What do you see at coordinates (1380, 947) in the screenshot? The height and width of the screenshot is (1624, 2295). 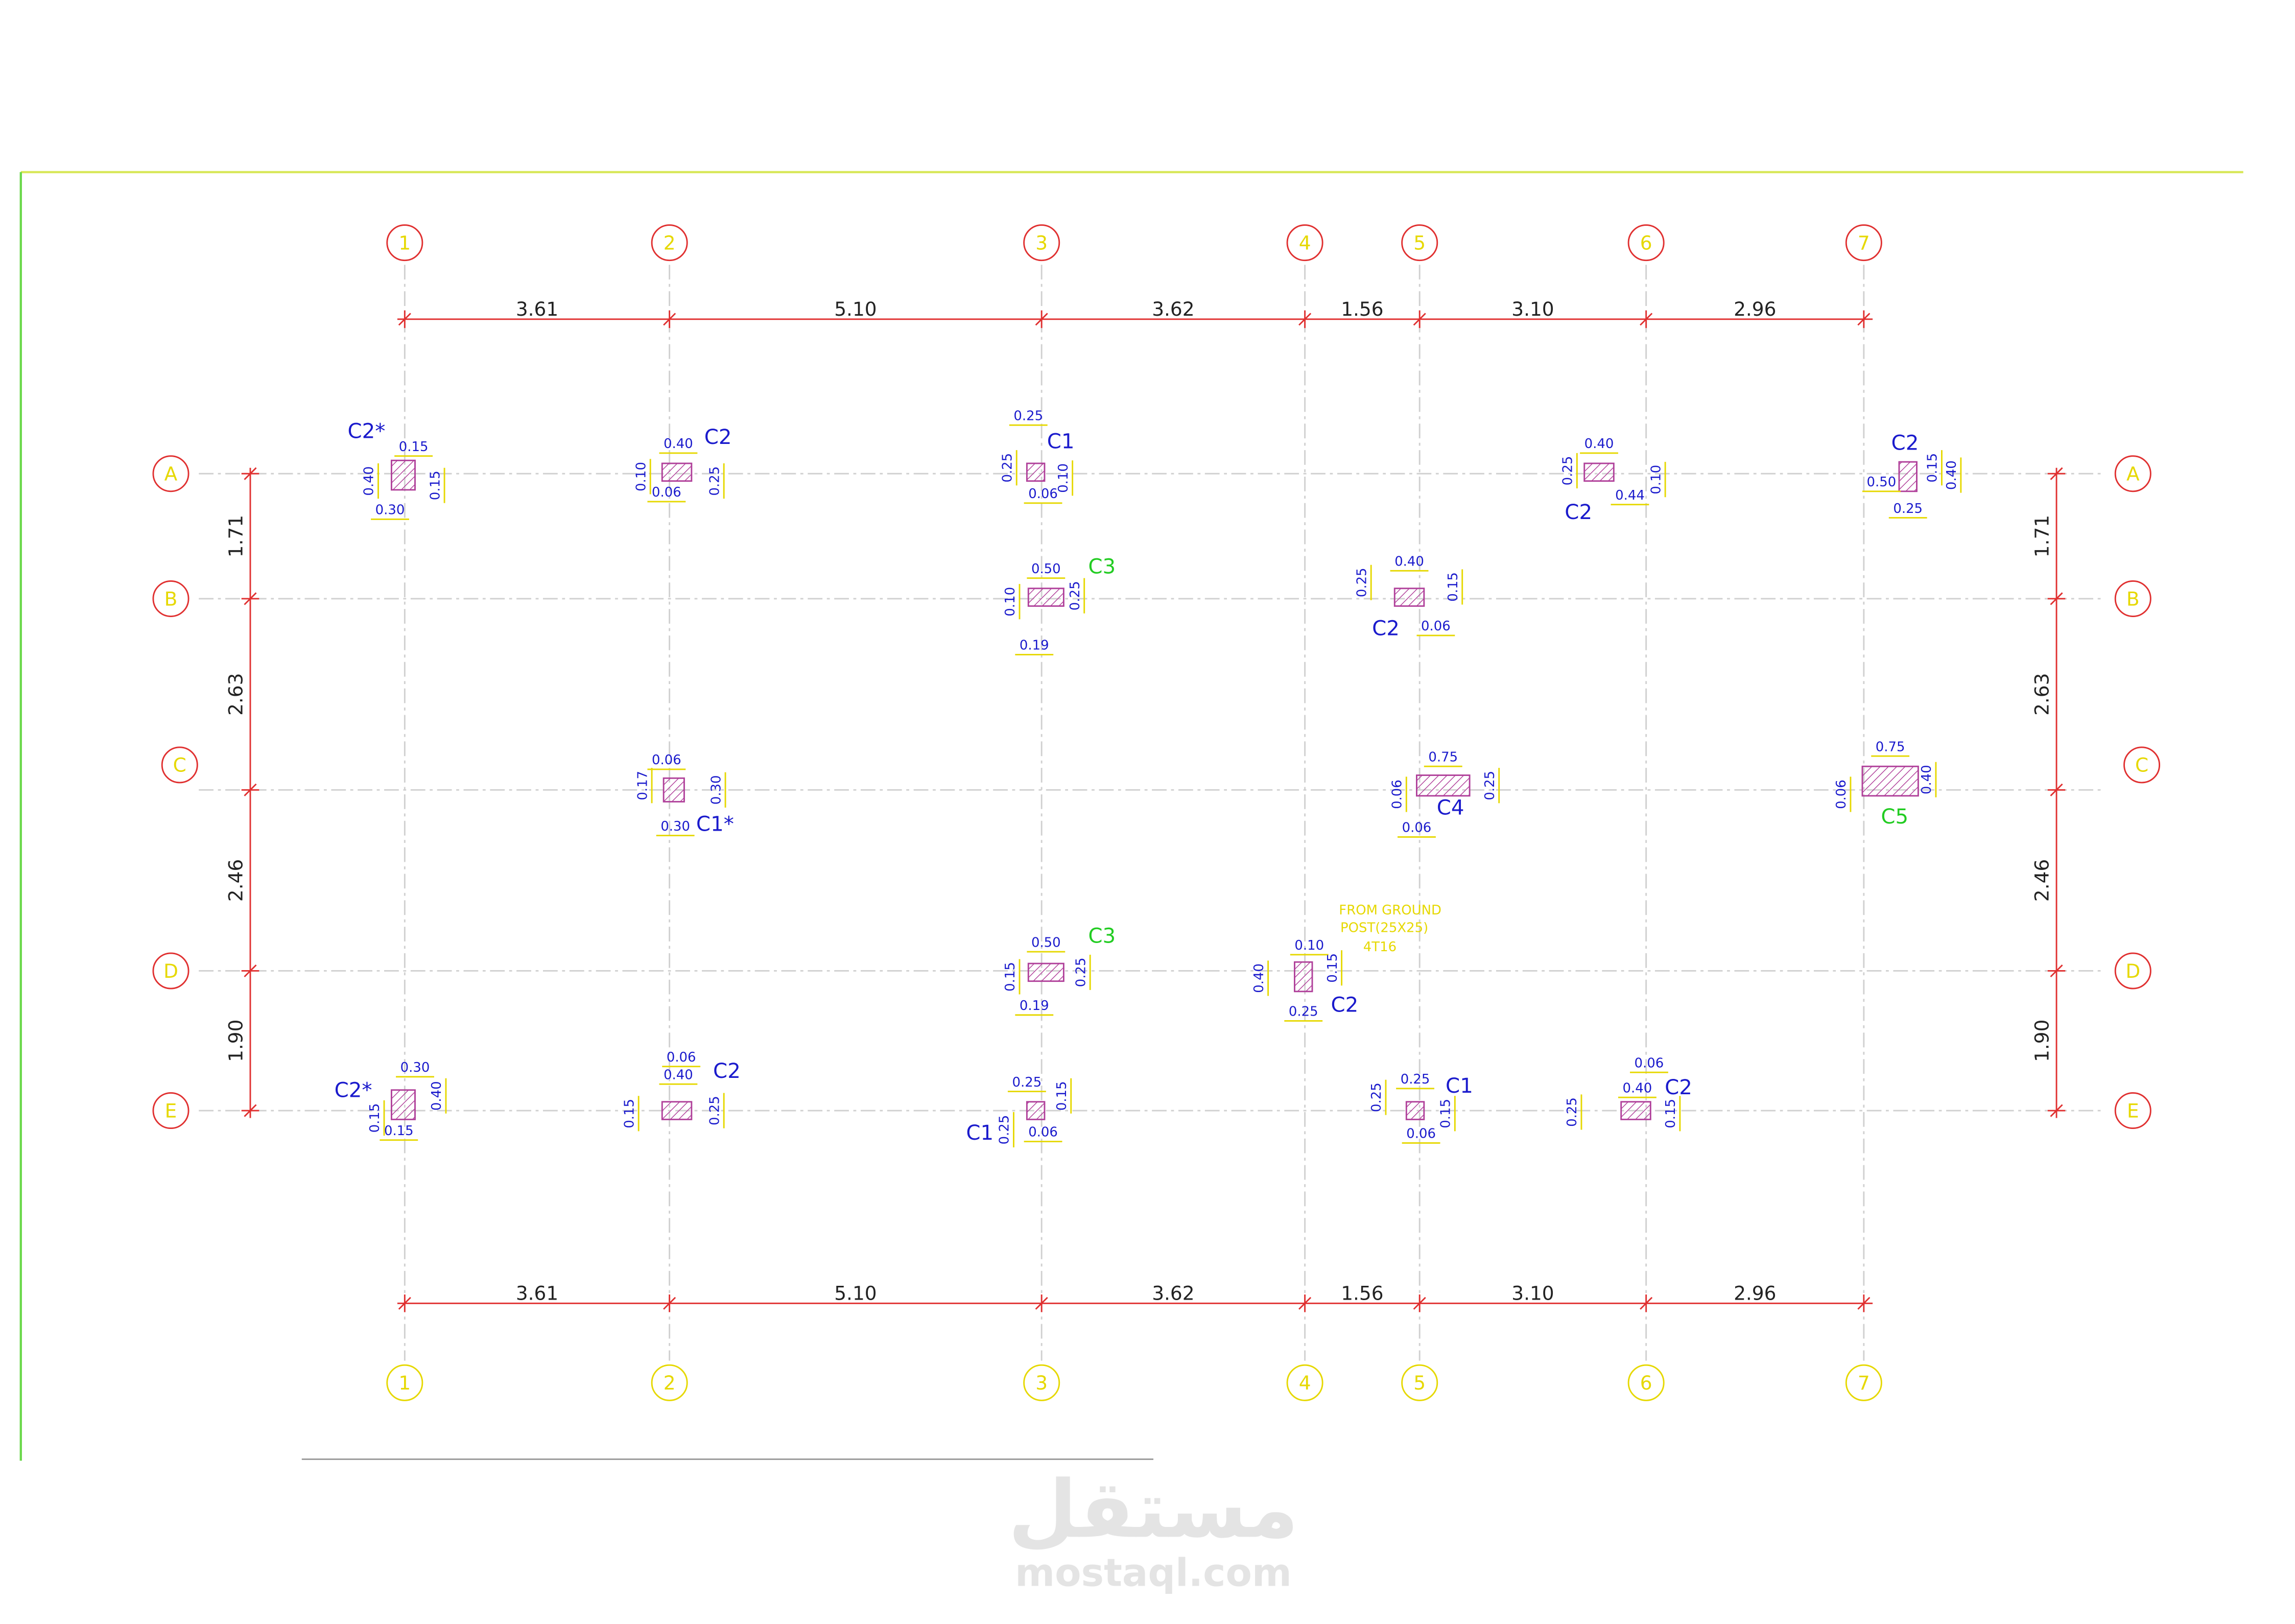 I see `note: 4T16` at bounding box center [1380, 947].